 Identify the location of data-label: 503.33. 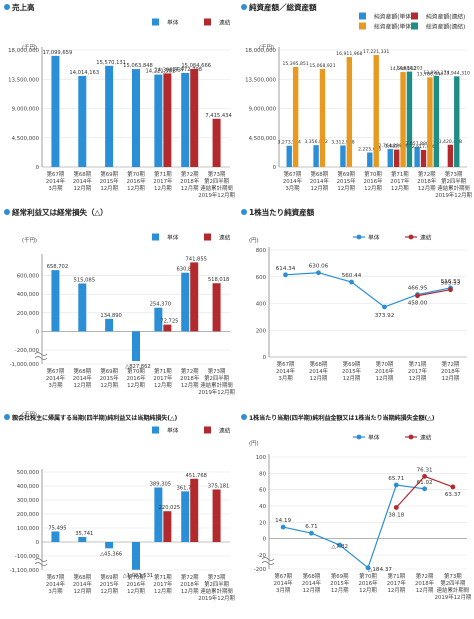
(451, 284).